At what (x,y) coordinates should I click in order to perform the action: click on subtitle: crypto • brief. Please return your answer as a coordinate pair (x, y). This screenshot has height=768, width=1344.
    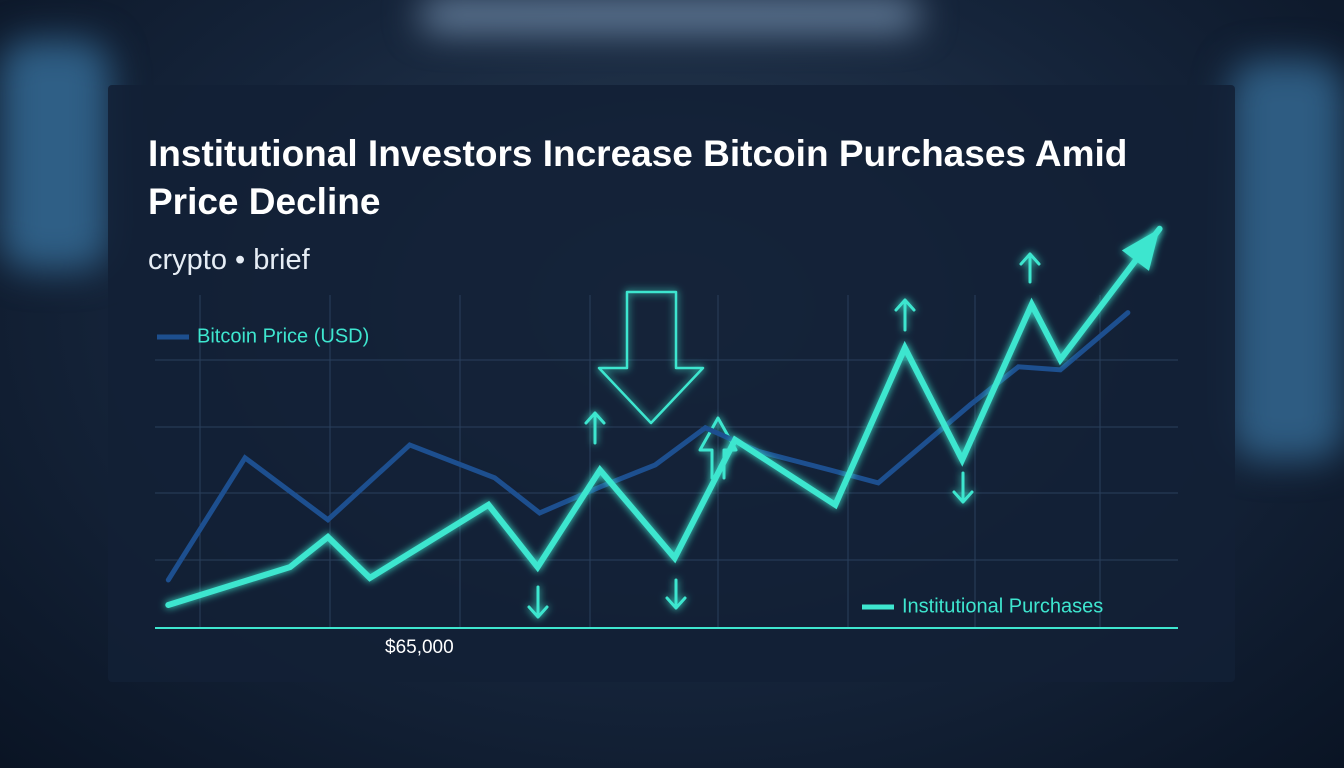
    Looking at the image, I should click on (229, 260).